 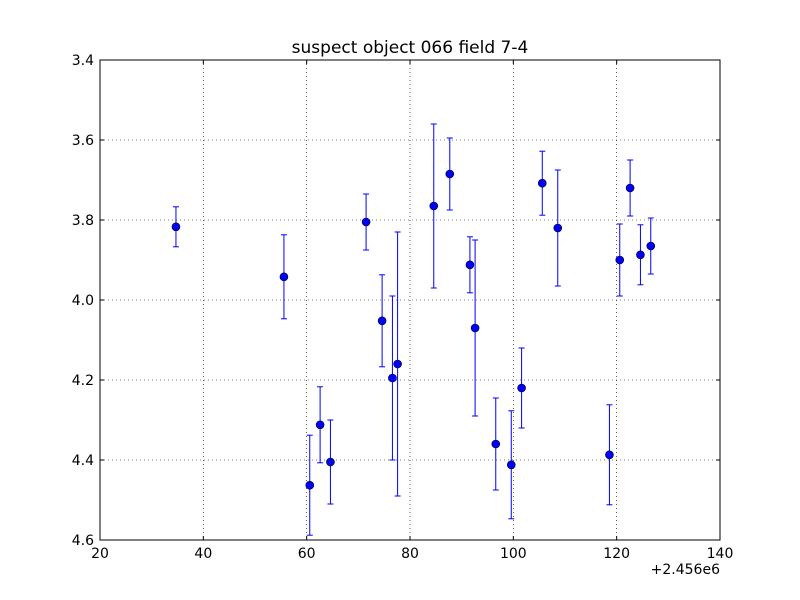 I want to click on x-offset-label: +2.456e6, so click(x=685, y=570).